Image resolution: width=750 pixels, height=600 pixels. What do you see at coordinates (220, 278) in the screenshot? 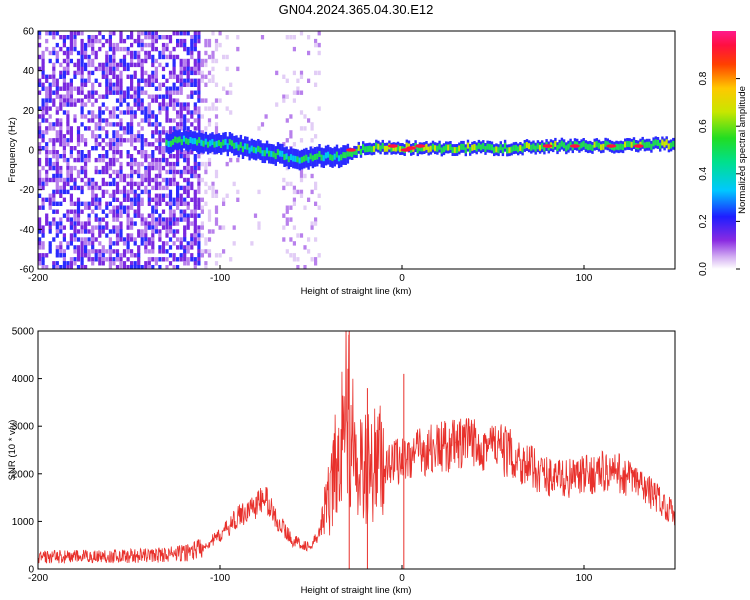
I see `x-tick-label: -100` at bounding box center [220, 278].